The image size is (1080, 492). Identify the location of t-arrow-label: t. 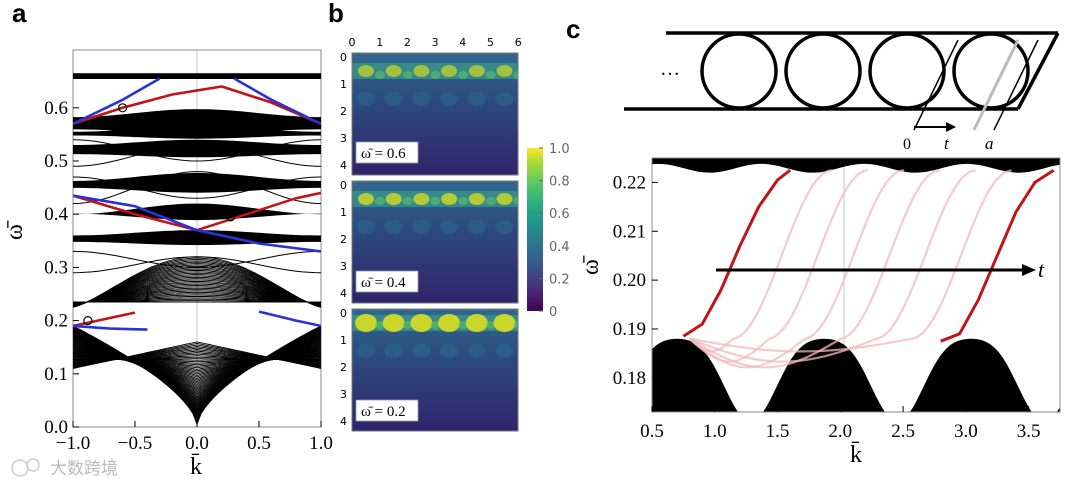
(1041, 269).